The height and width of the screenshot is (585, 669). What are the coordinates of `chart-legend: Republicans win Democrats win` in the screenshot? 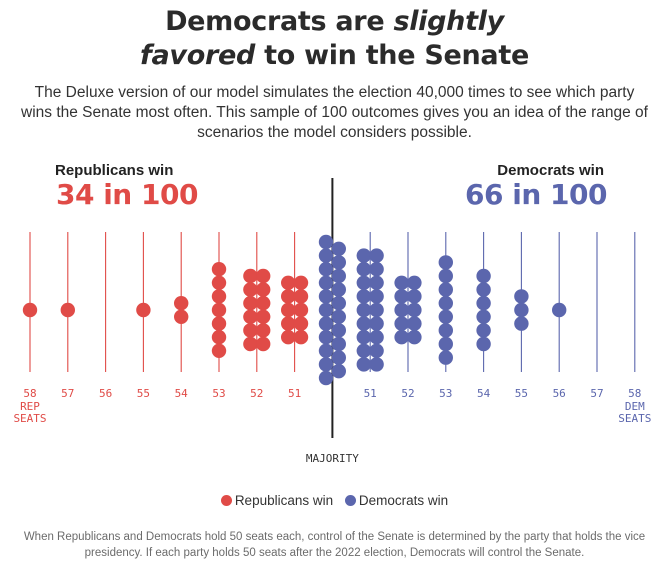 It's located at (334, 500).